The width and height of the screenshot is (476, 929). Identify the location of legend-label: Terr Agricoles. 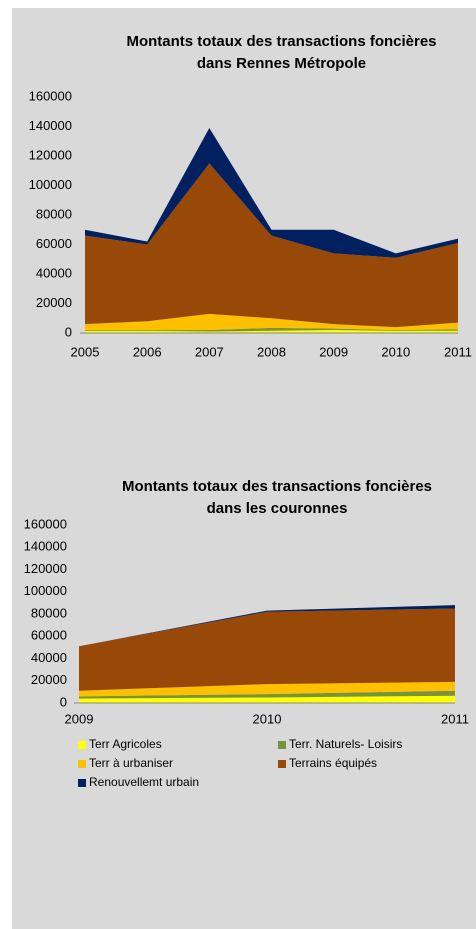
(125, 744).